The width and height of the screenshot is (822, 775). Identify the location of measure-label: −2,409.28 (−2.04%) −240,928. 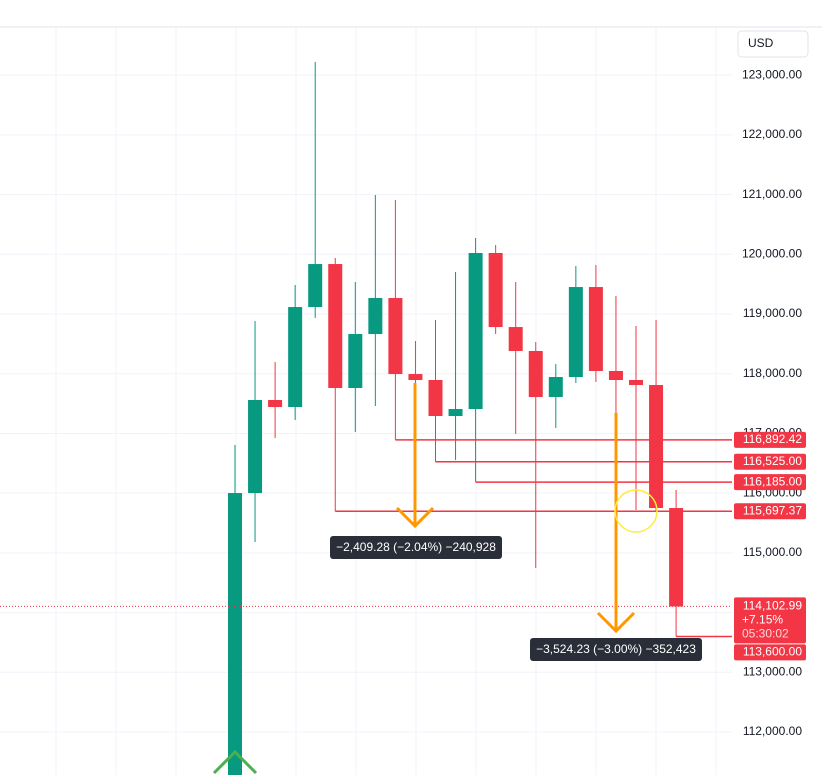
(416, 547).